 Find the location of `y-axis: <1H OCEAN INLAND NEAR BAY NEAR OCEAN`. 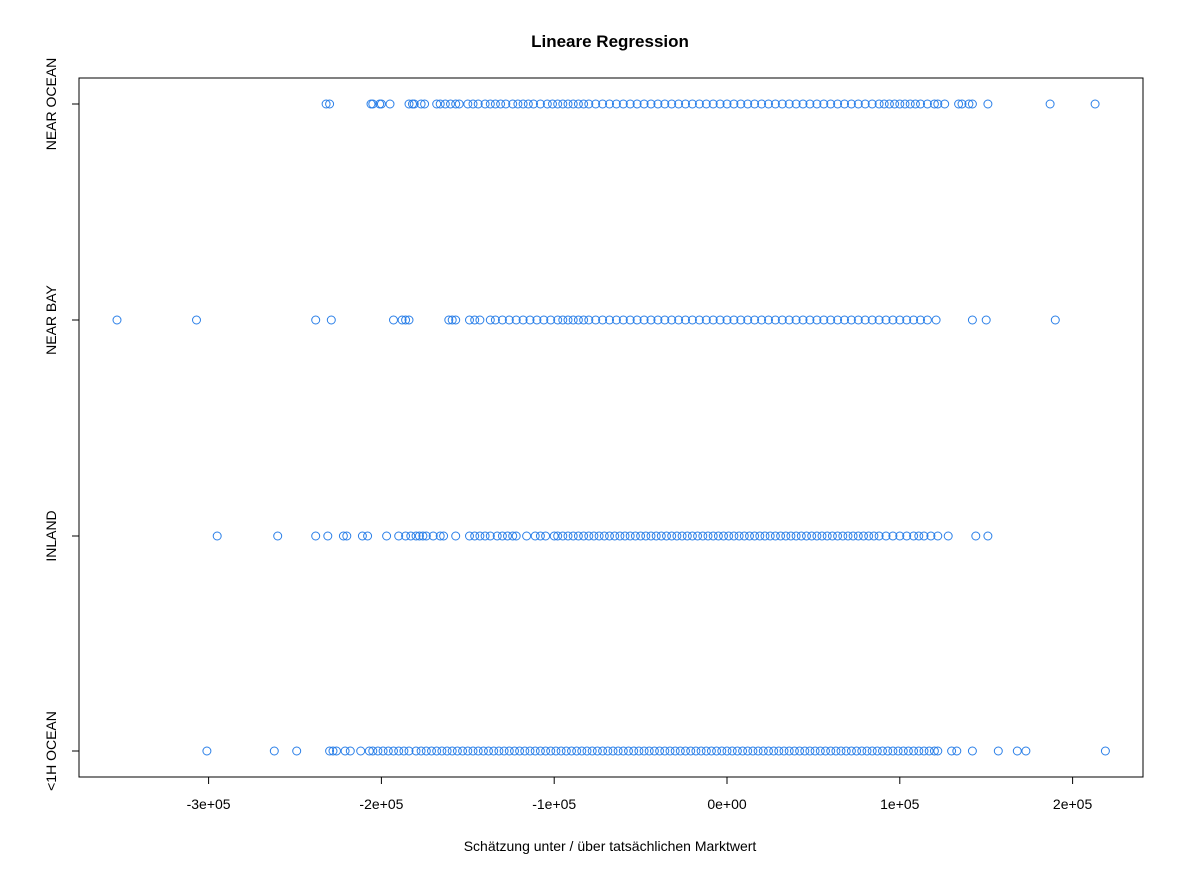

y-axis: <1H OCEAN INLAND NEAR BAY NEAR OCEAN is located at coordinates (61, 424).